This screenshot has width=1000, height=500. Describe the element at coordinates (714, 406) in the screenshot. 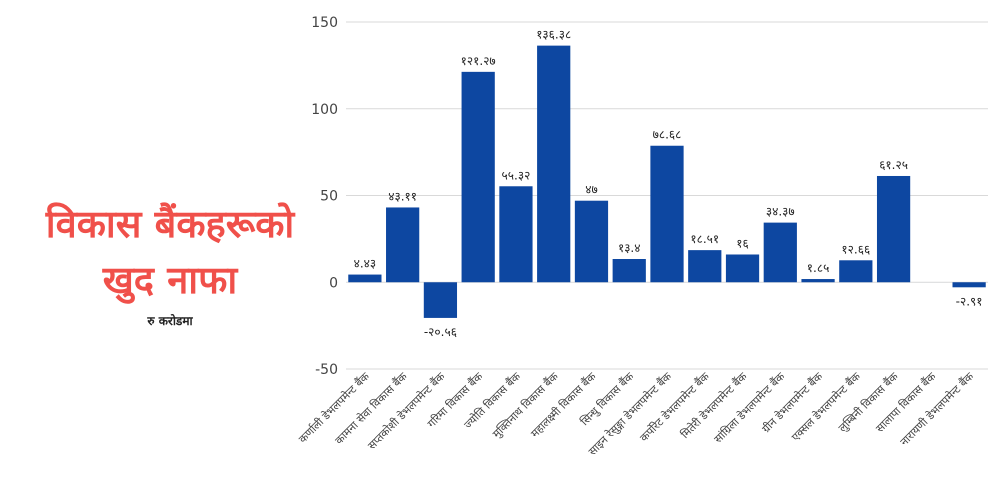

I see `x-tick-label: मितेरी डेभलपमेन्ट बैंक` at that location.